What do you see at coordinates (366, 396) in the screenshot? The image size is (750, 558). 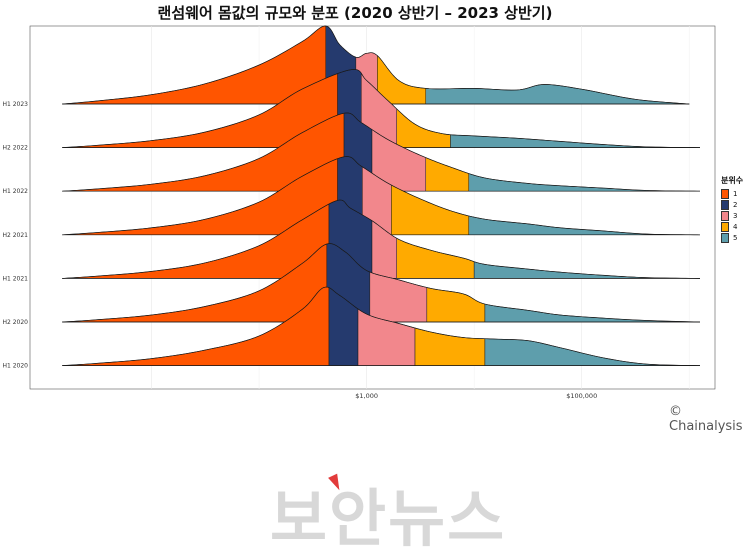 I see `x-tick-label: $1,000` at bounding box center [366, 396].